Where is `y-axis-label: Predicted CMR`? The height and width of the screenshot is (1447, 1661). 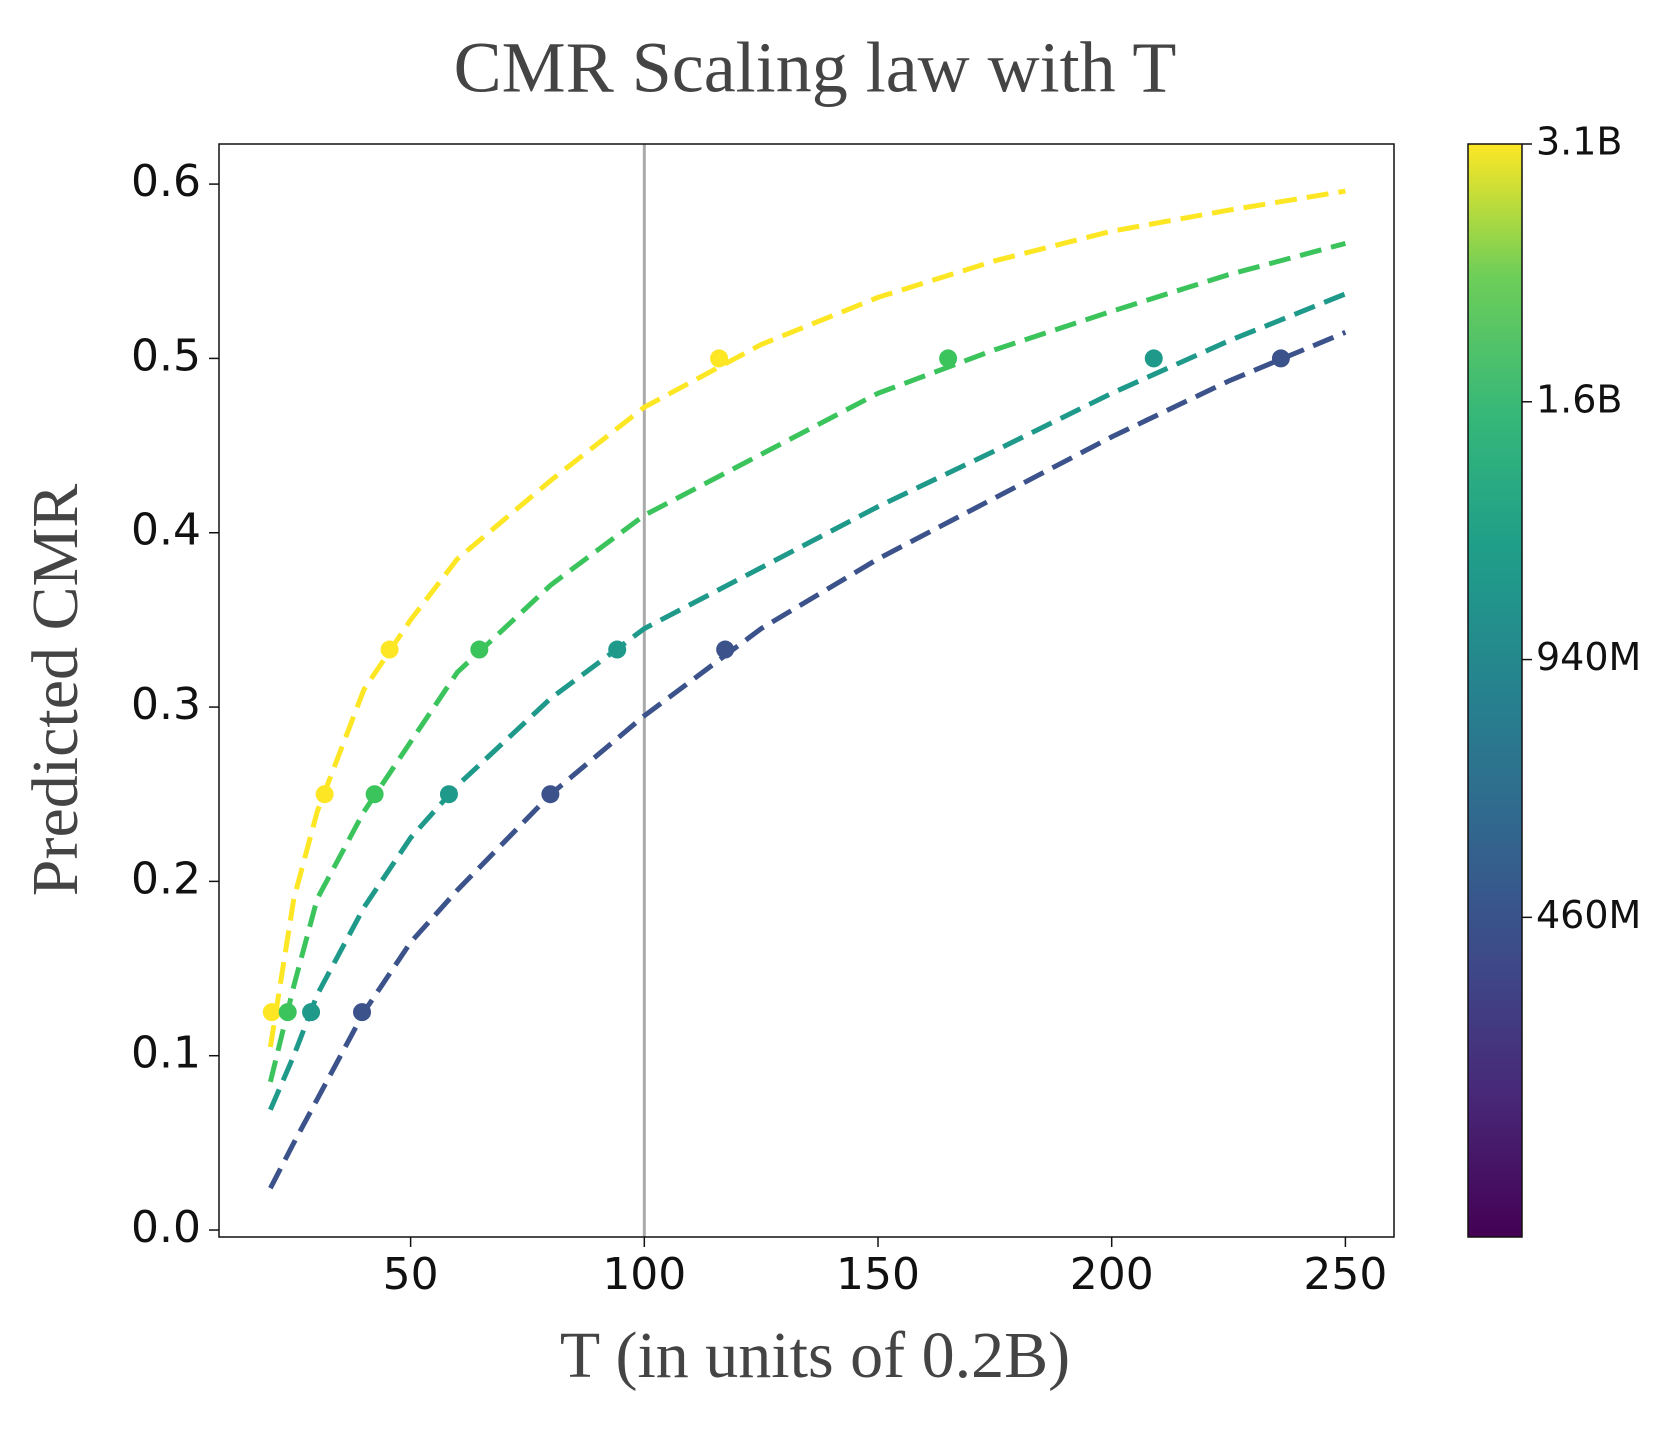 y-axis-label: Predicted CMR is located at coordinates (55, 690).